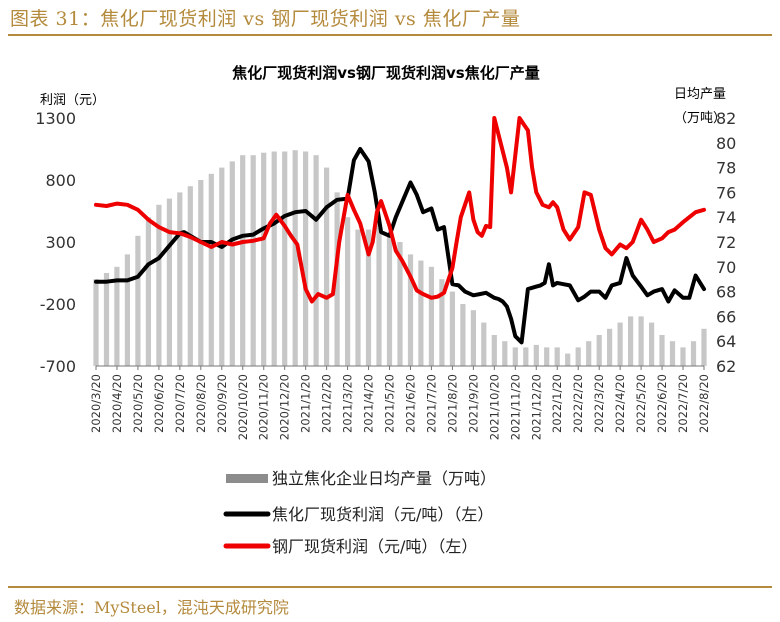 The width and height of the screenshot is (780, 622). Describe the element at coordinates (222, 403) in the screenshot. I see `x-tick-label: 2020/9/20` at that location.